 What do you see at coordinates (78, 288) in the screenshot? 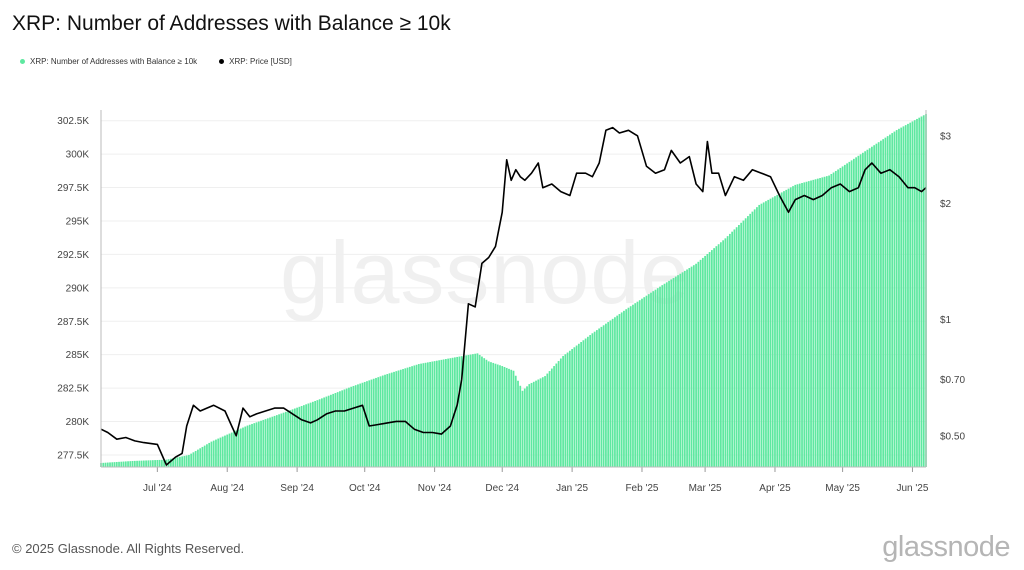
I see `y-left-tick-label: 290K` at bounding box center [78, 288].